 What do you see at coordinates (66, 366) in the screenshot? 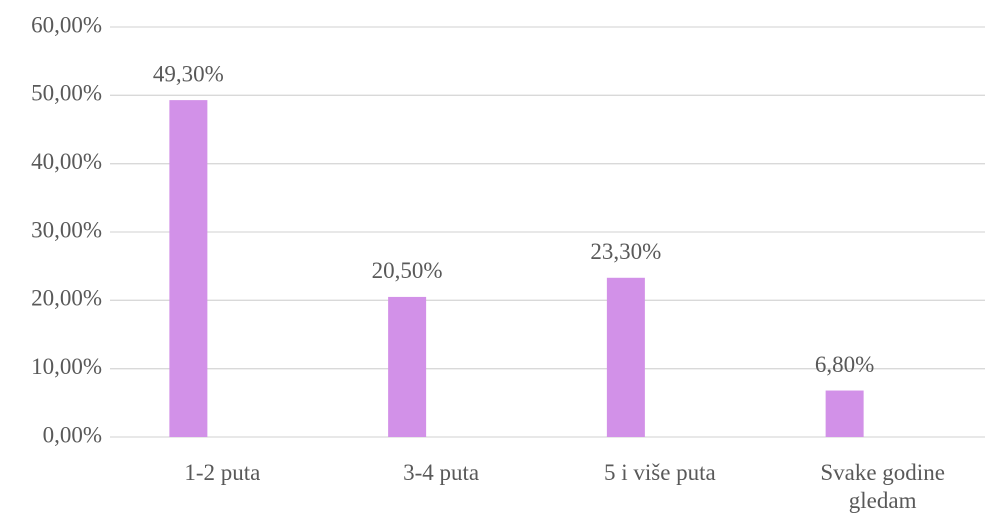
I see `y-tick-label: 10,00%` at bounding box center [66, 366].